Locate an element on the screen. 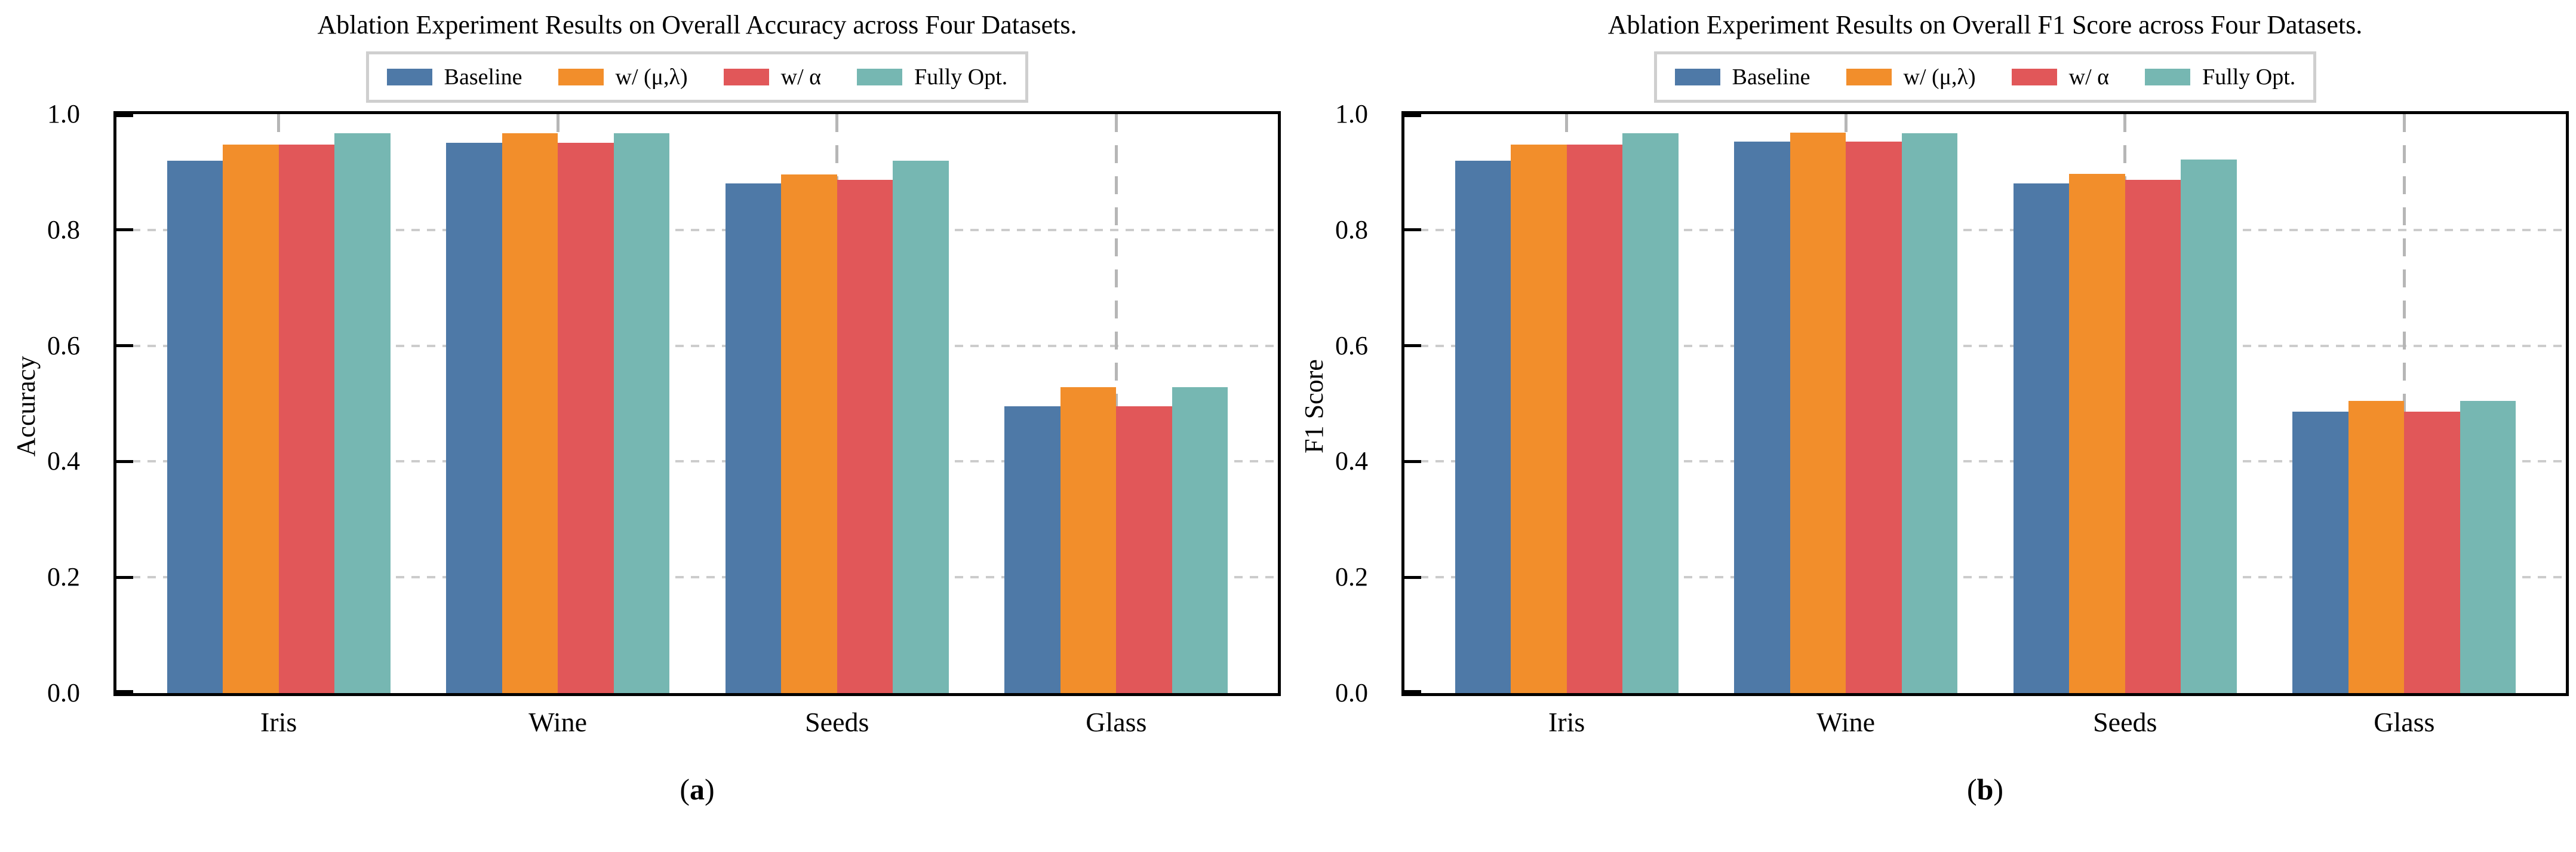 The height and width of the screenshot is (852, 2576). caption-letter: a is located at coordinates (697, 789).